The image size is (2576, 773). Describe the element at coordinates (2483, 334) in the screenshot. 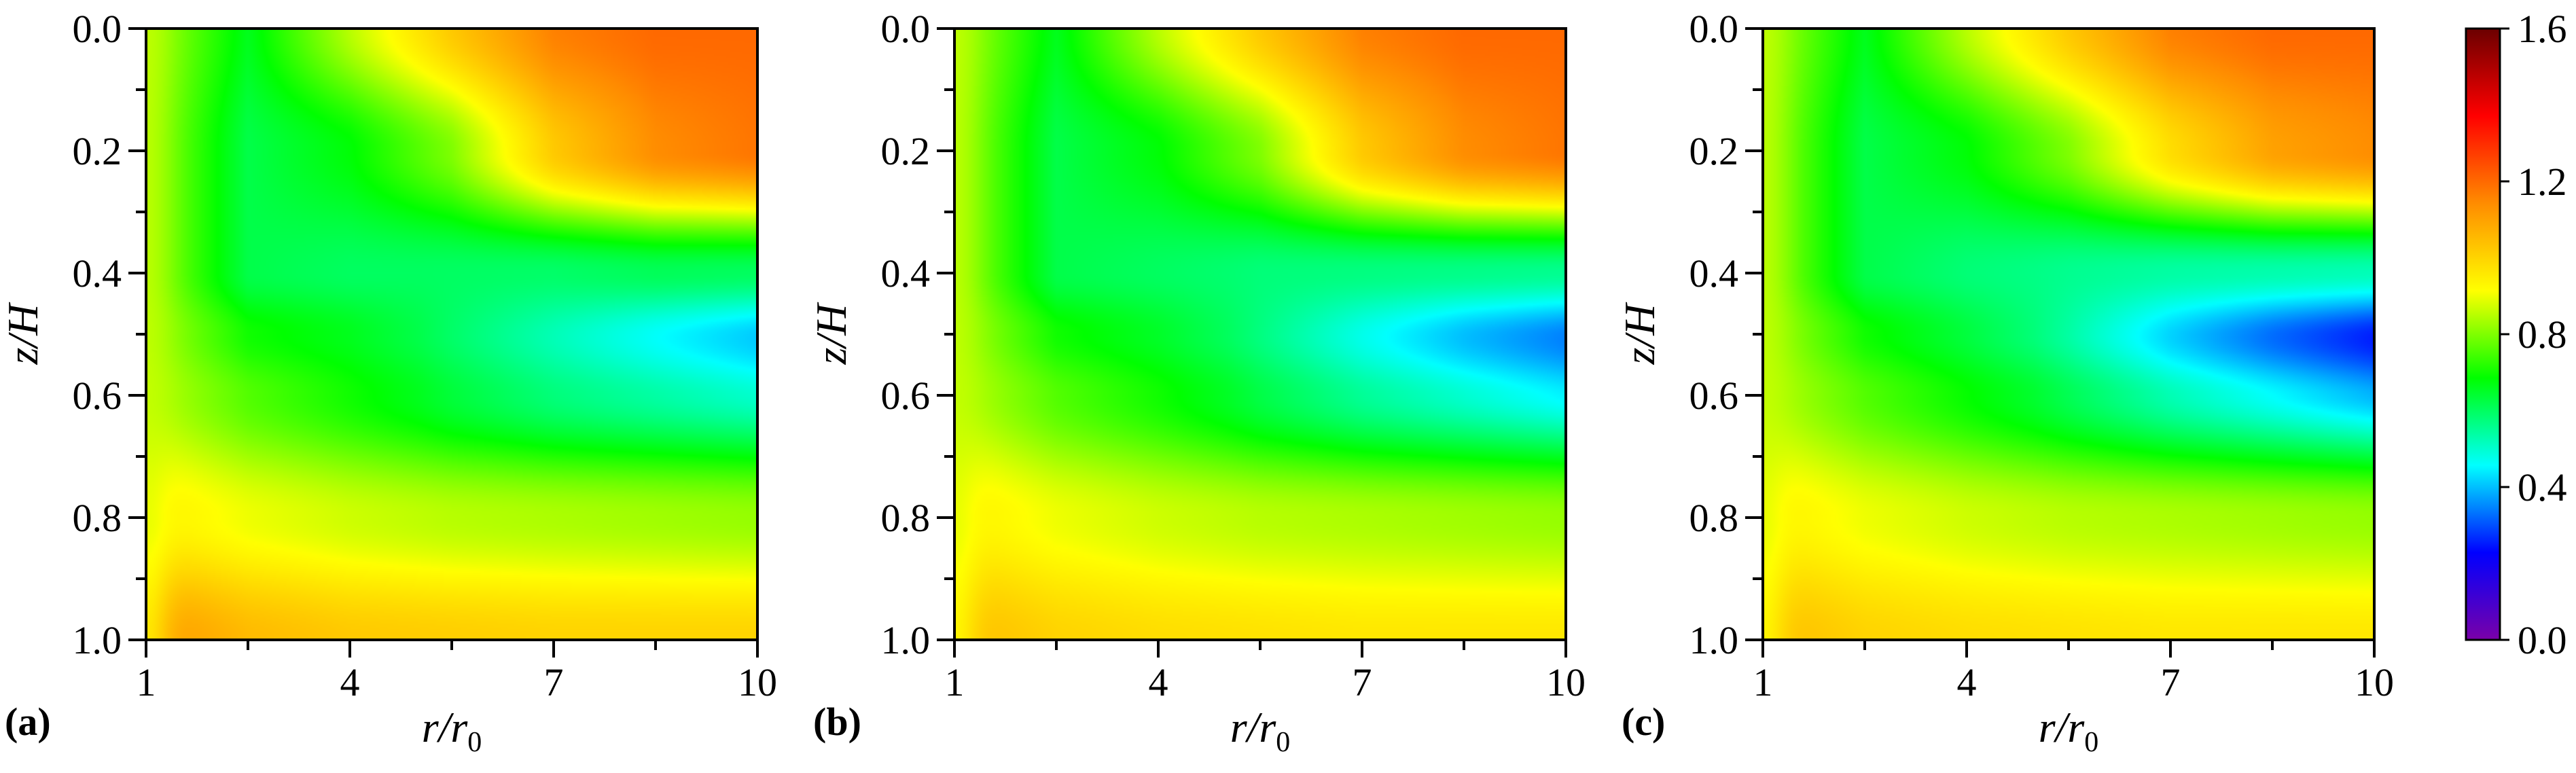

I see `colorbar-gradient` at that location.